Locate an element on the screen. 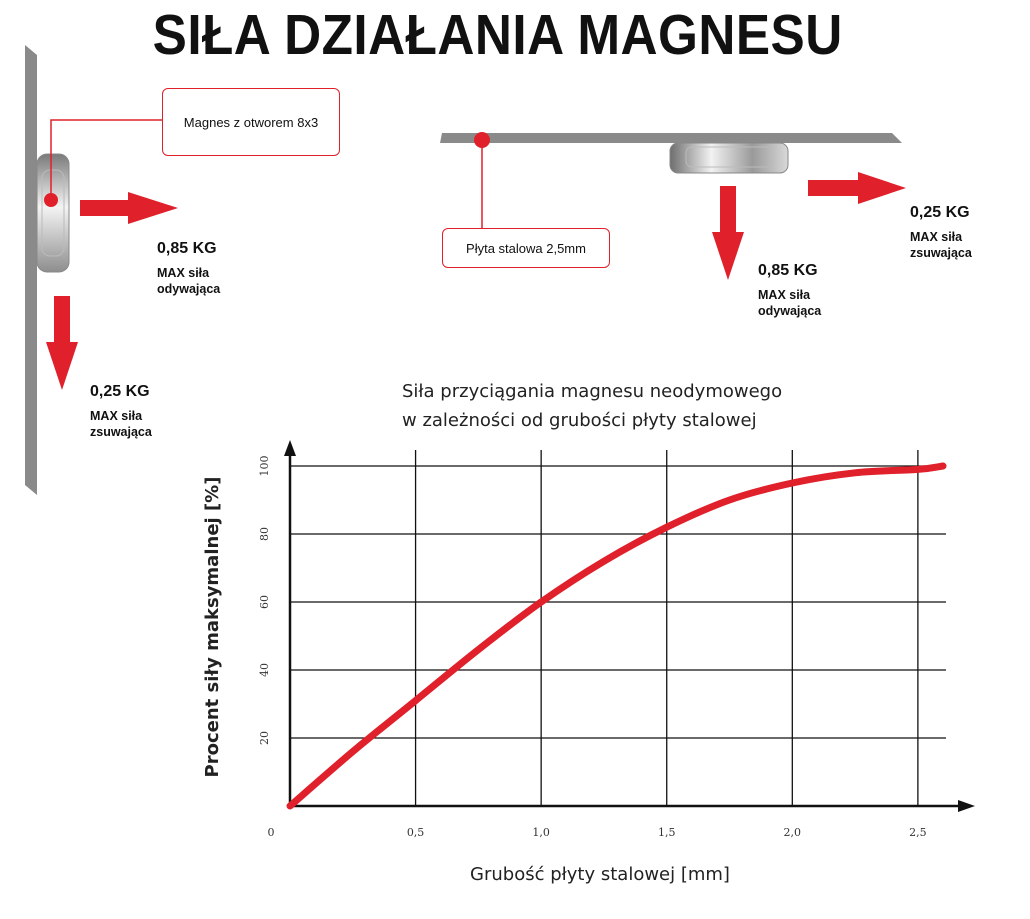  left-slide-desc: MAX siła zsuwająca is located at coordinates (121, 424).